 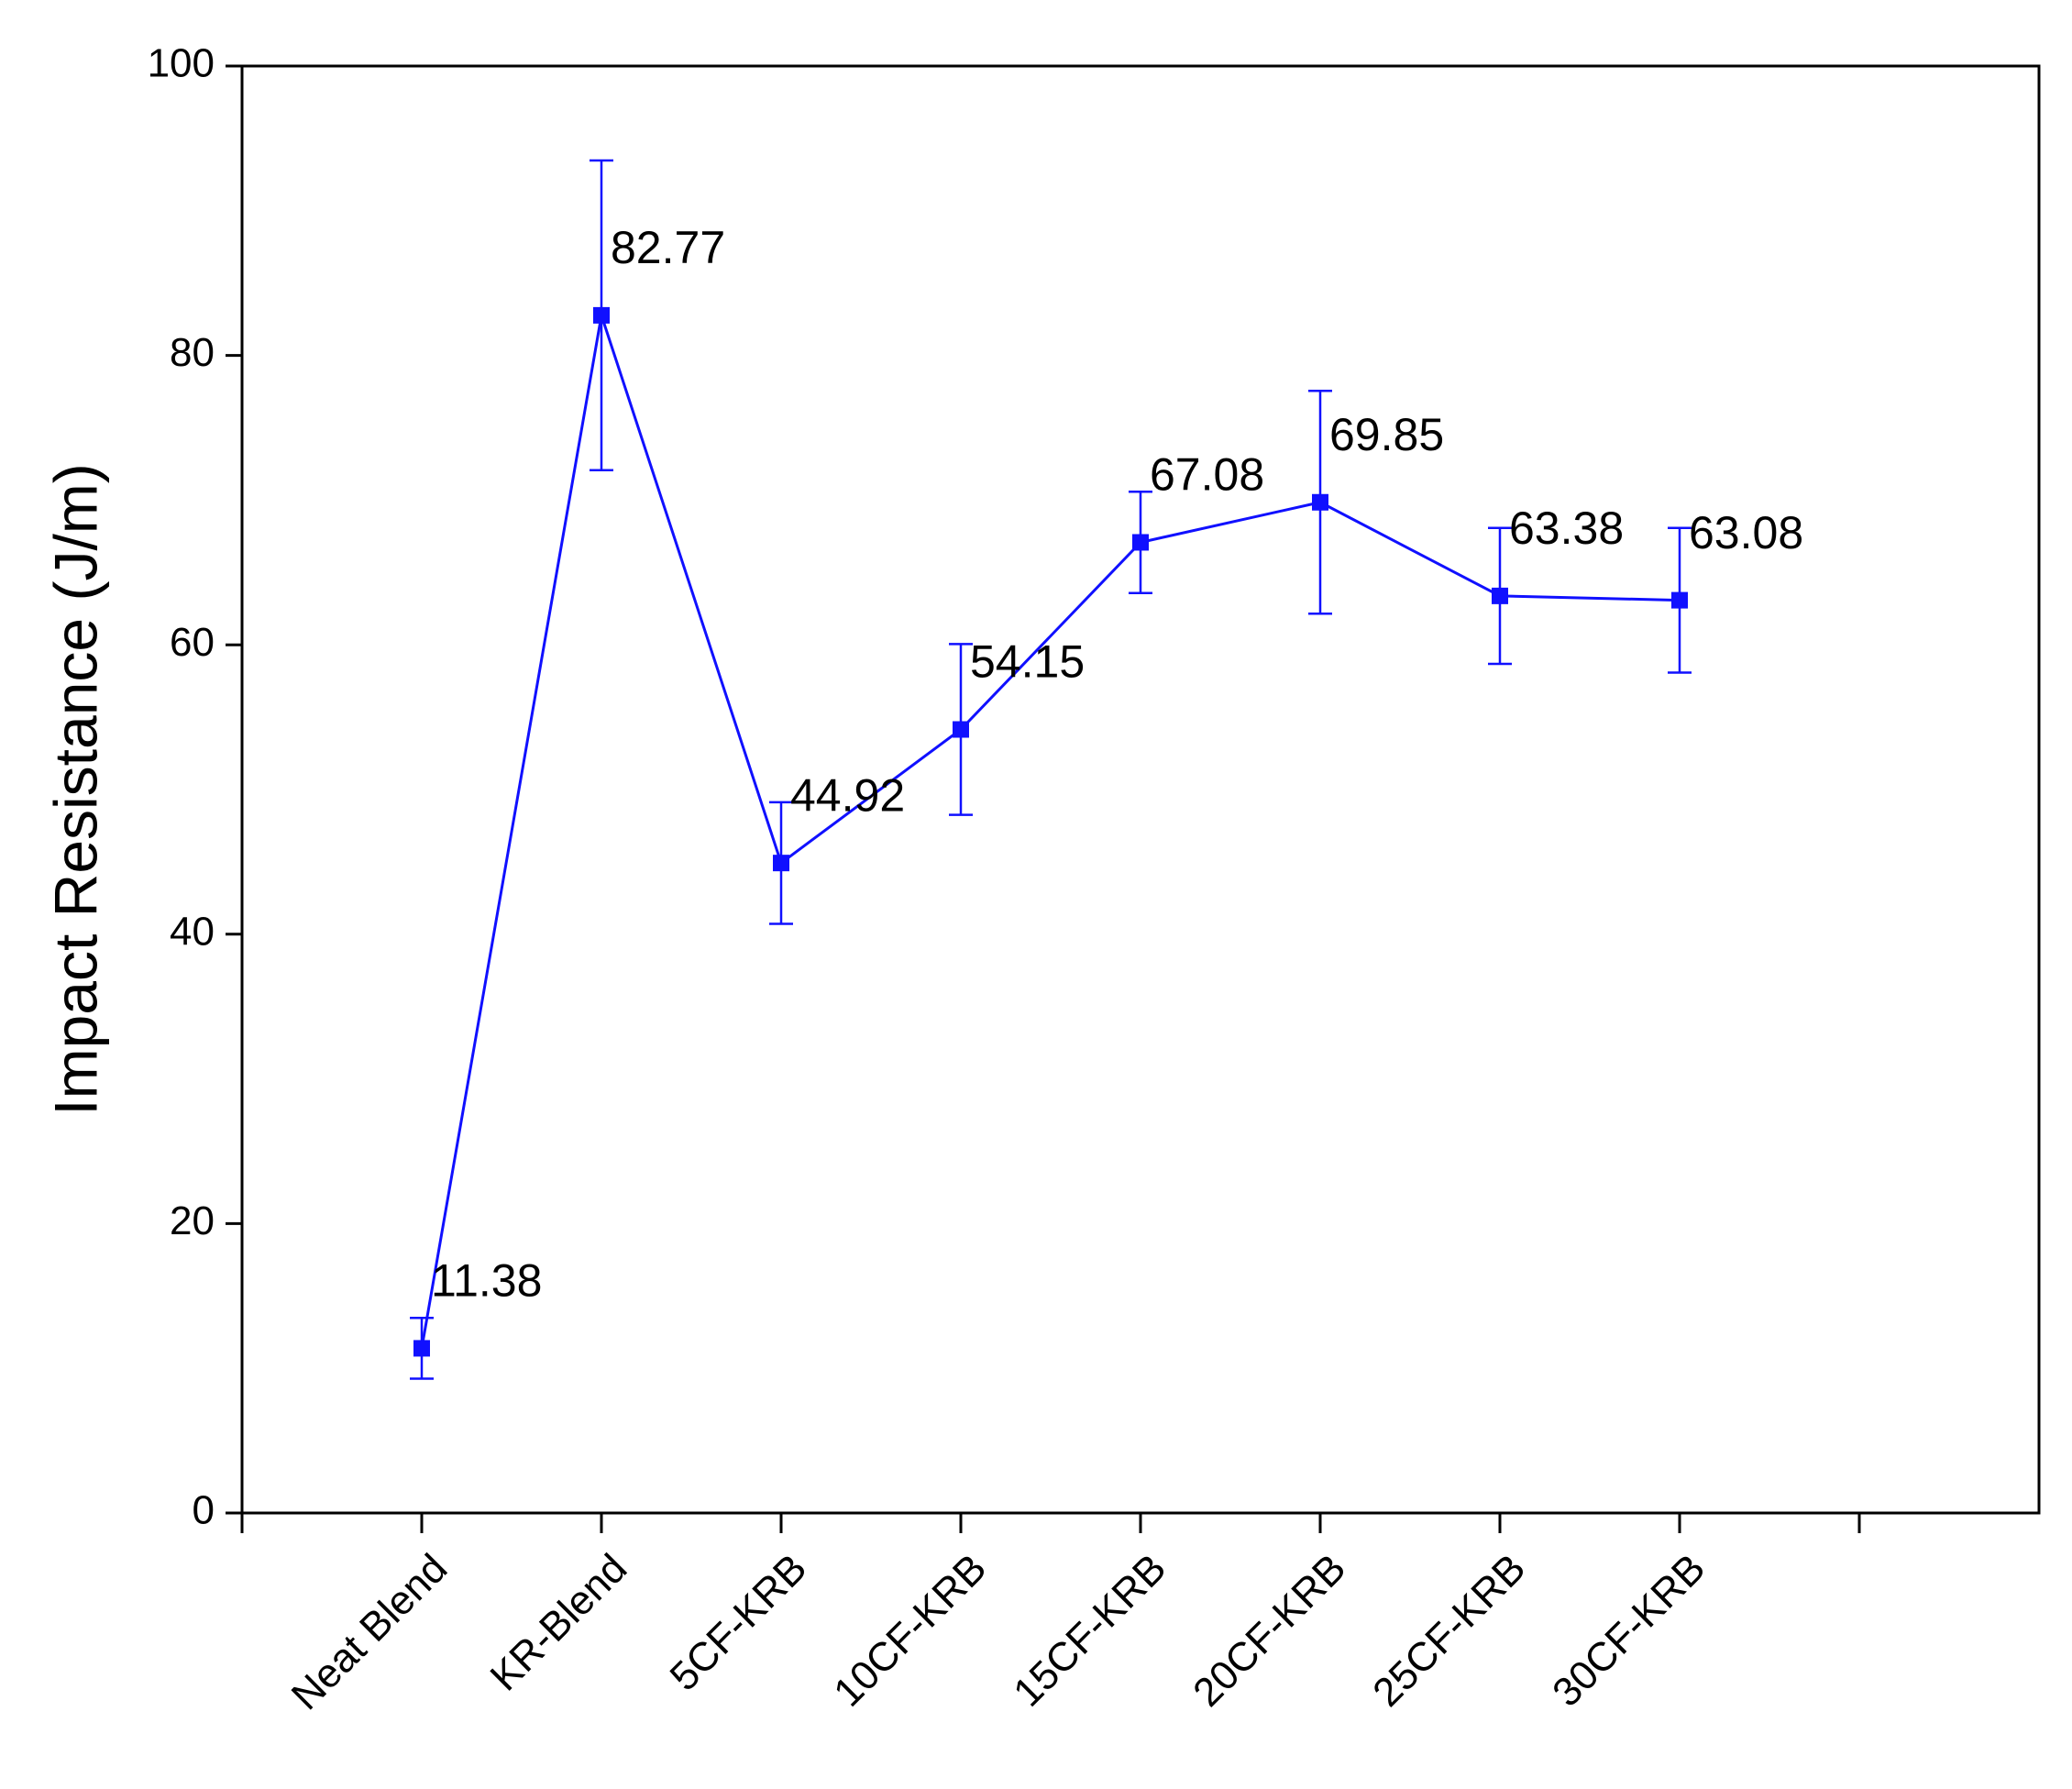 What do you see at coordinates (1449, 1631) in the screenshot?
I see `x-tick-label: 25CF-KRB` at bounding box center [1449, 1631].